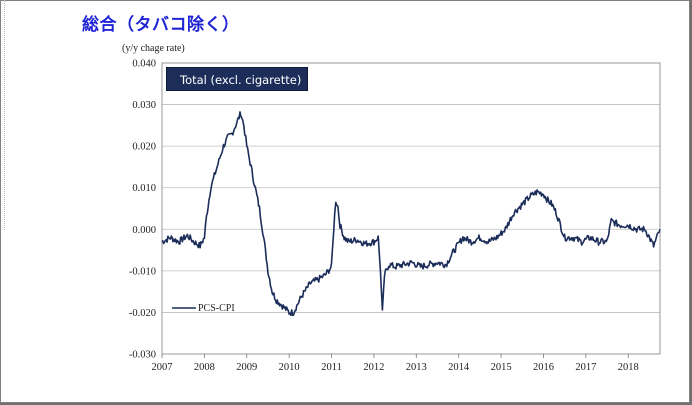 This screenshot has height=405, width=692. Describe the element at coordinates (289, 367) in the screenshot. I see `x-tick-label-3: 2010` at that location.